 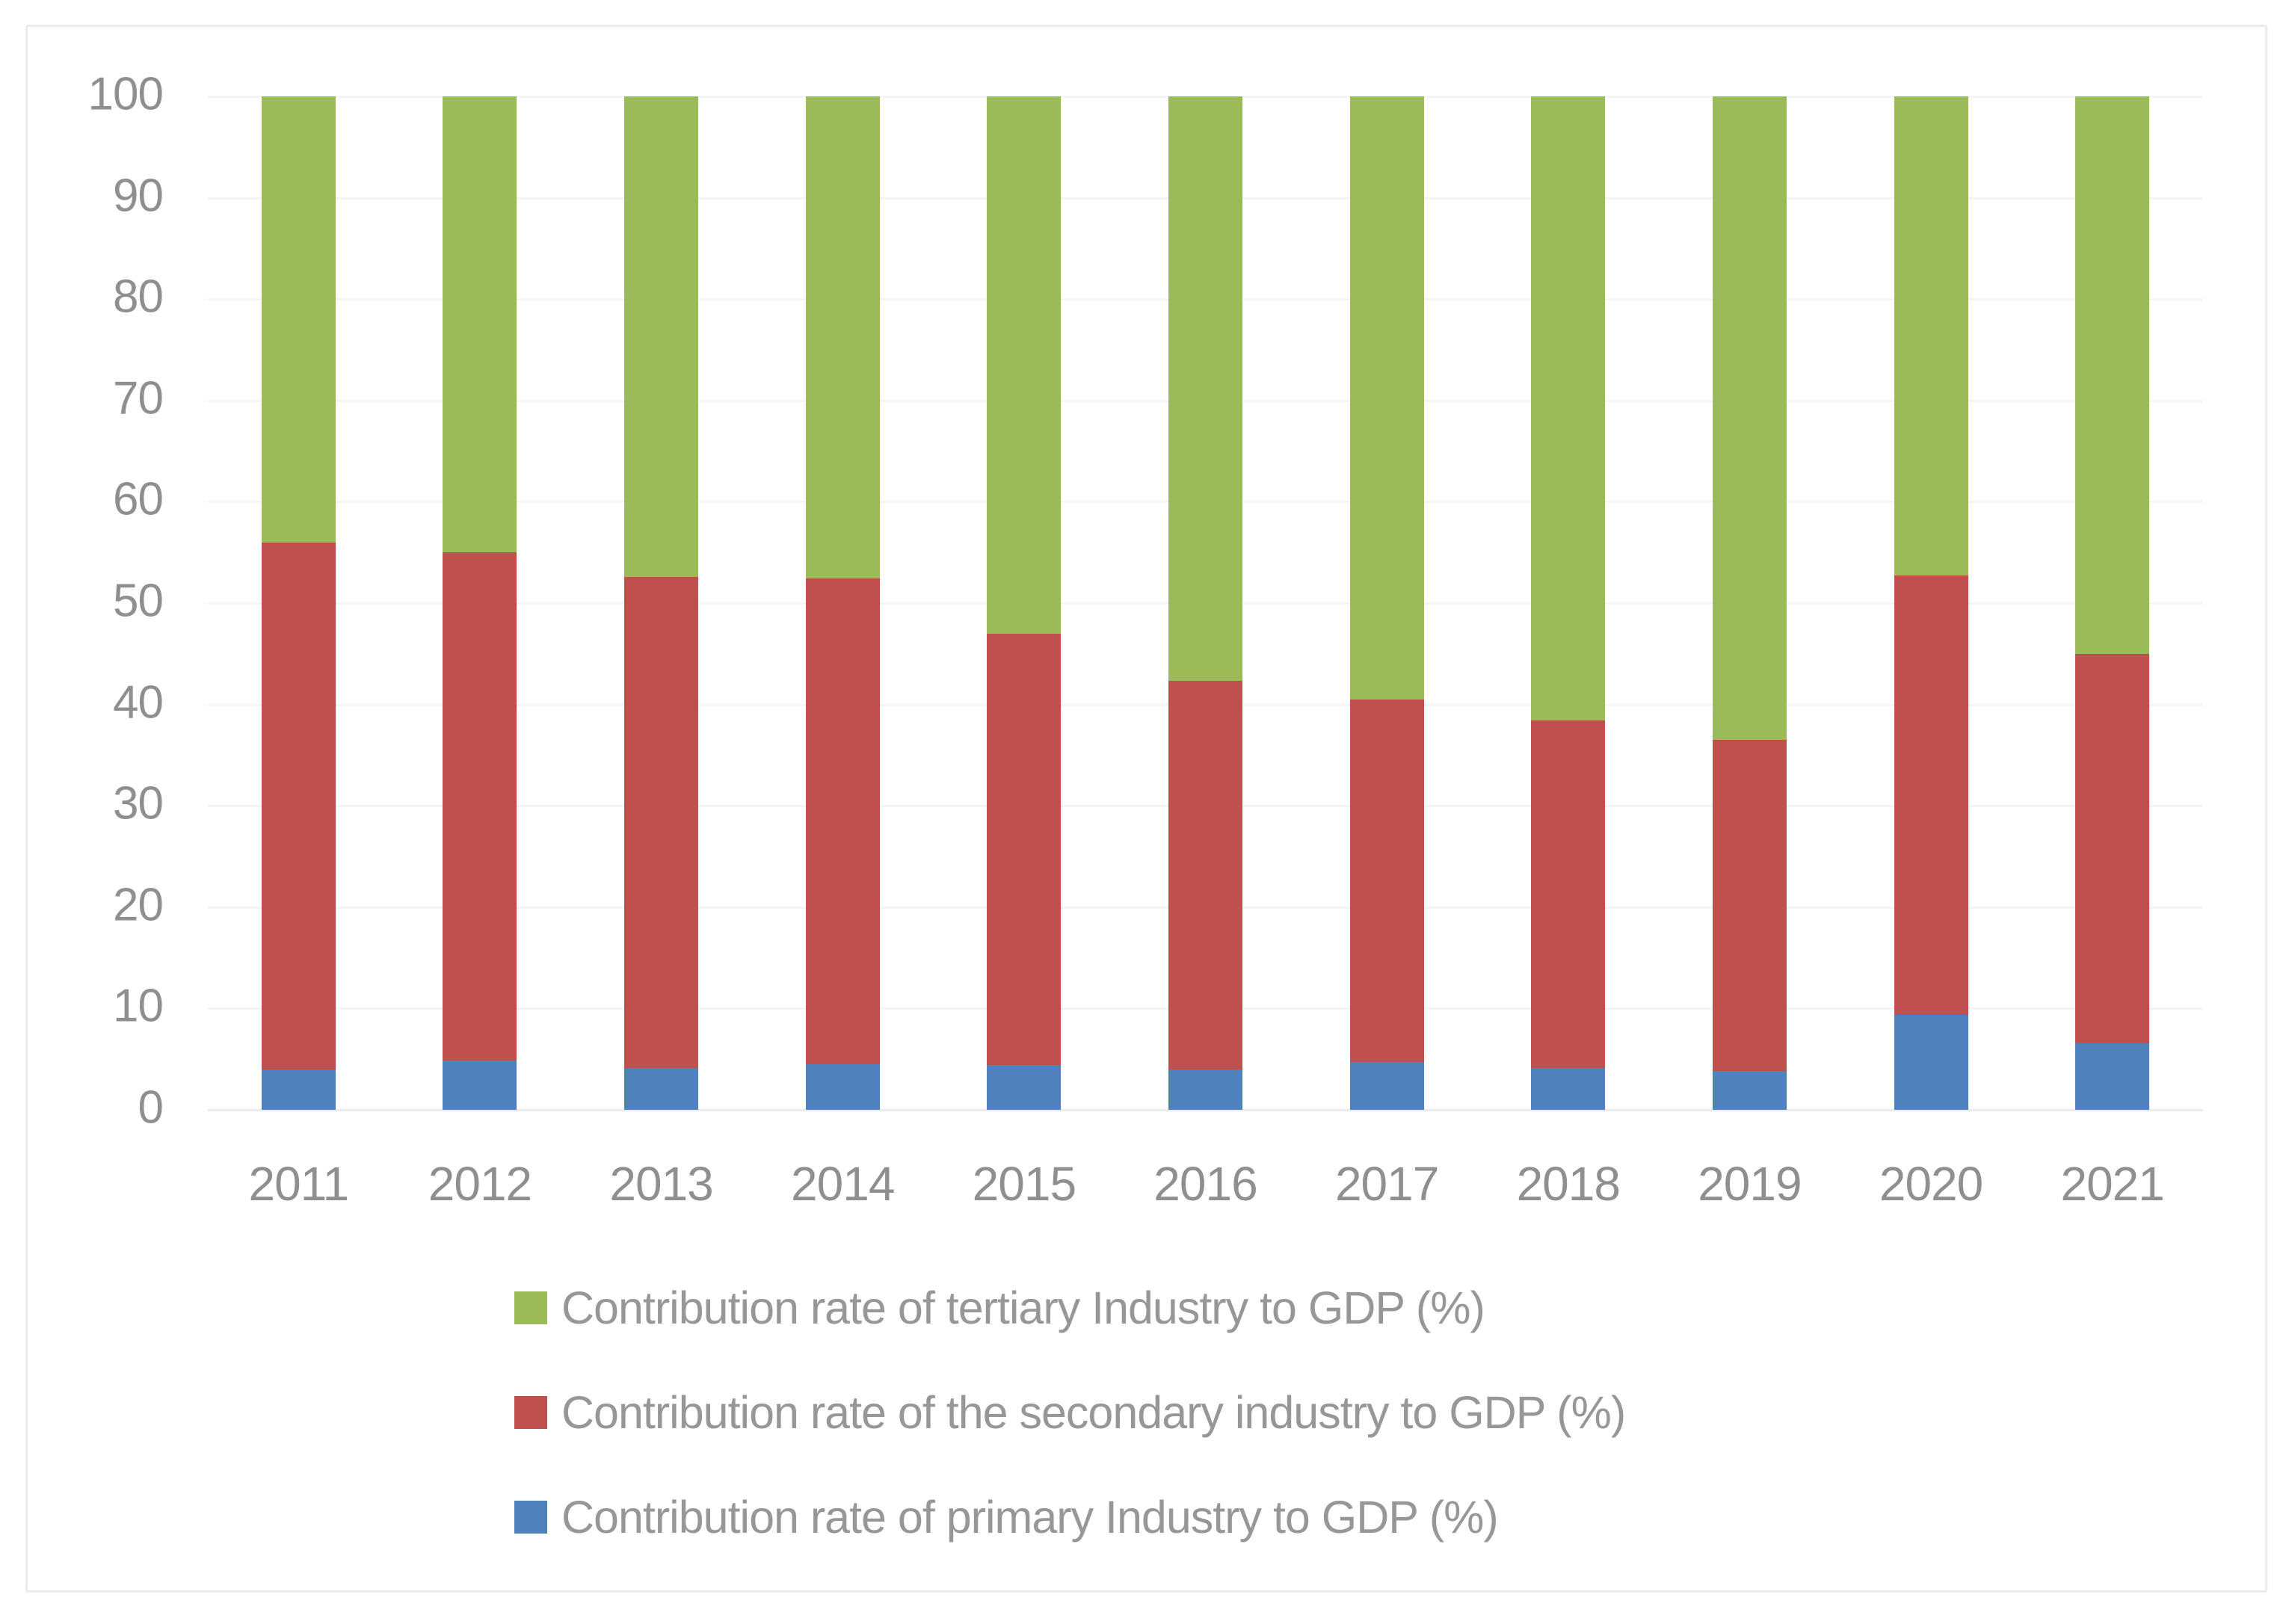 What do you see at coordinates (2112, 848) in the screenshot?
I see `bar-segment-secondary-2021` at bounding box center [2112, 848].